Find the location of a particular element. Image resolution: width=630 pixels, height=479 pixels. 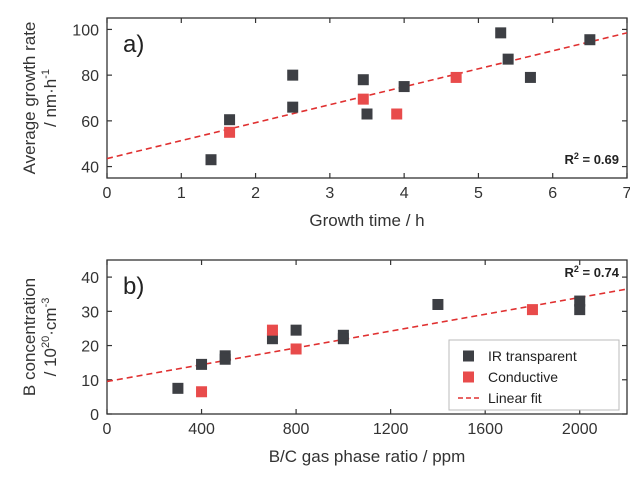

y-axis-title-line1: B concentration is located at coordinates (29, 337).